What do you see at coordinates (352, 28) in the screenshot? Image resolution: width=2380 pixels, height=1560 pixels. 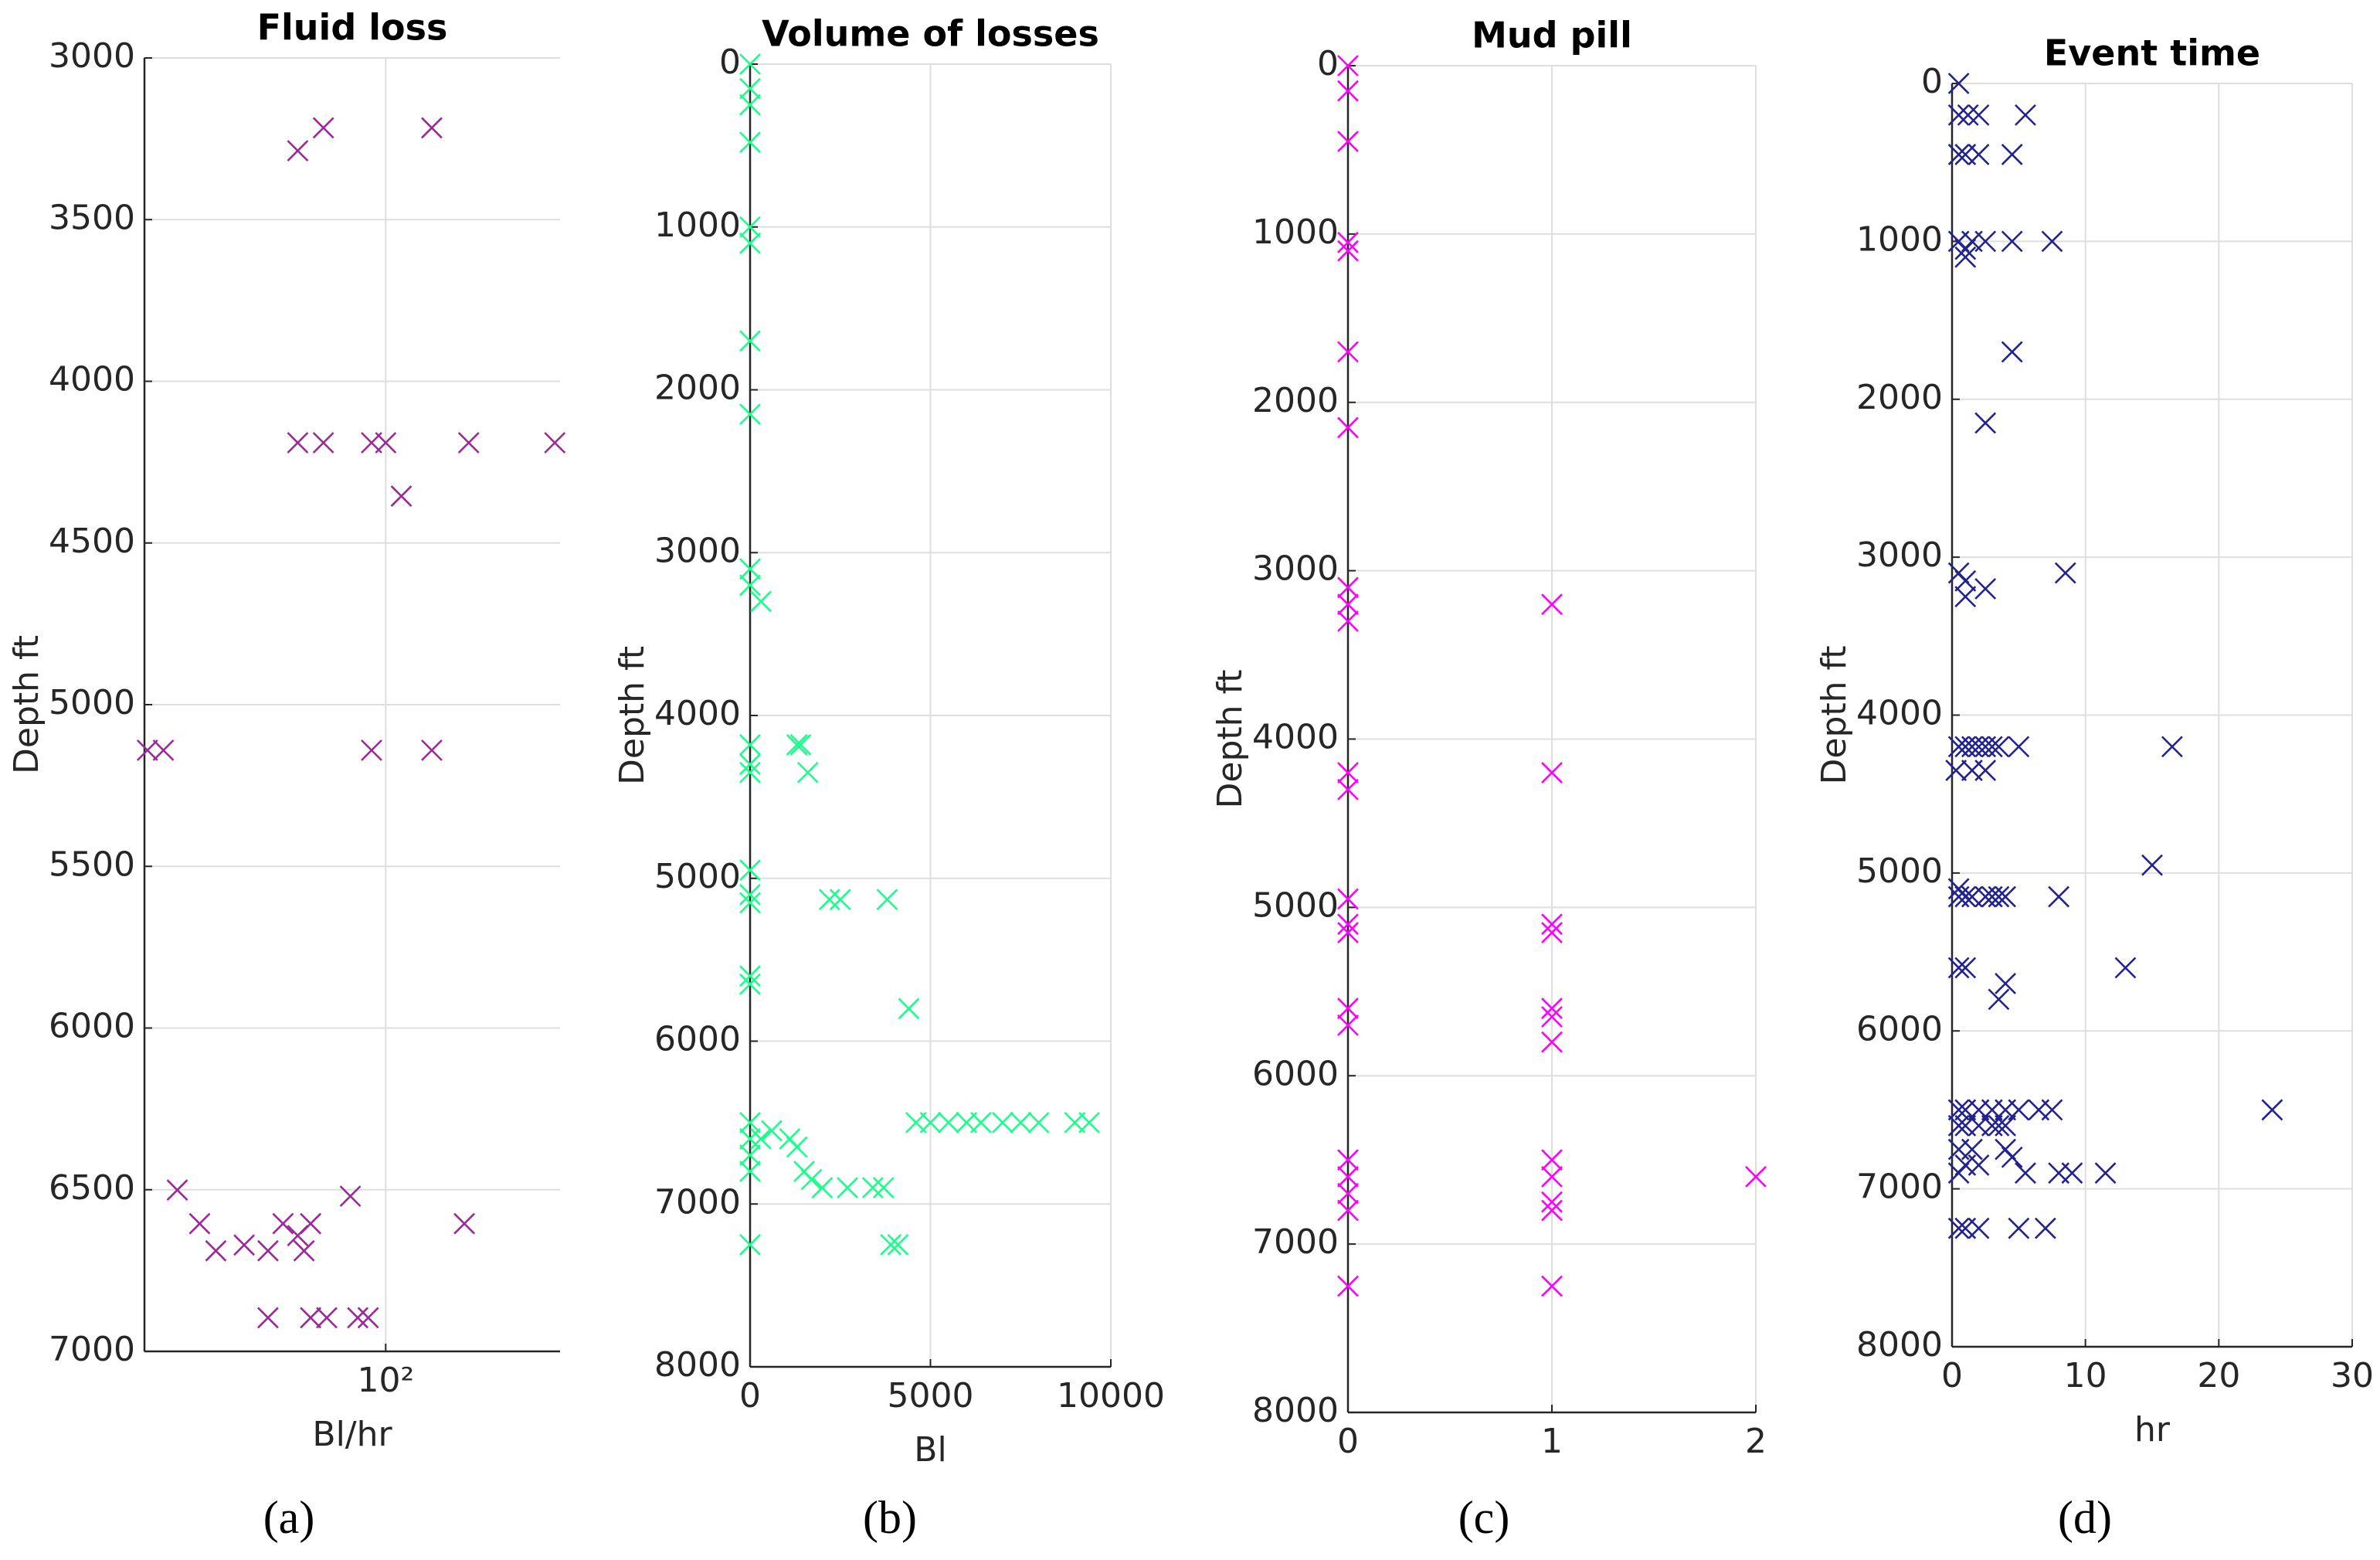 I see `chart-title: Fluid loss` at bounding box center [352, 28].